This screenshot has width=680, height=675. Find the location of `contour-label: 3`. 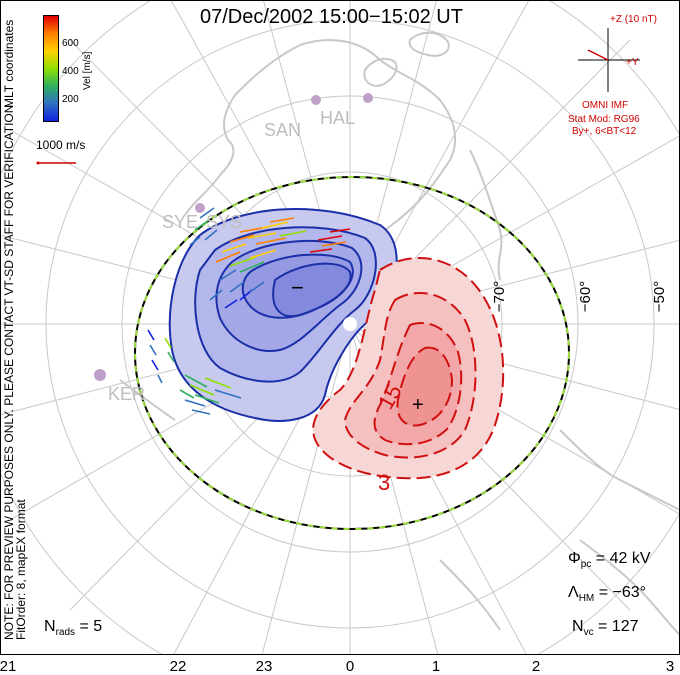

contour-label: 3 is located at coordinates (384, 482).